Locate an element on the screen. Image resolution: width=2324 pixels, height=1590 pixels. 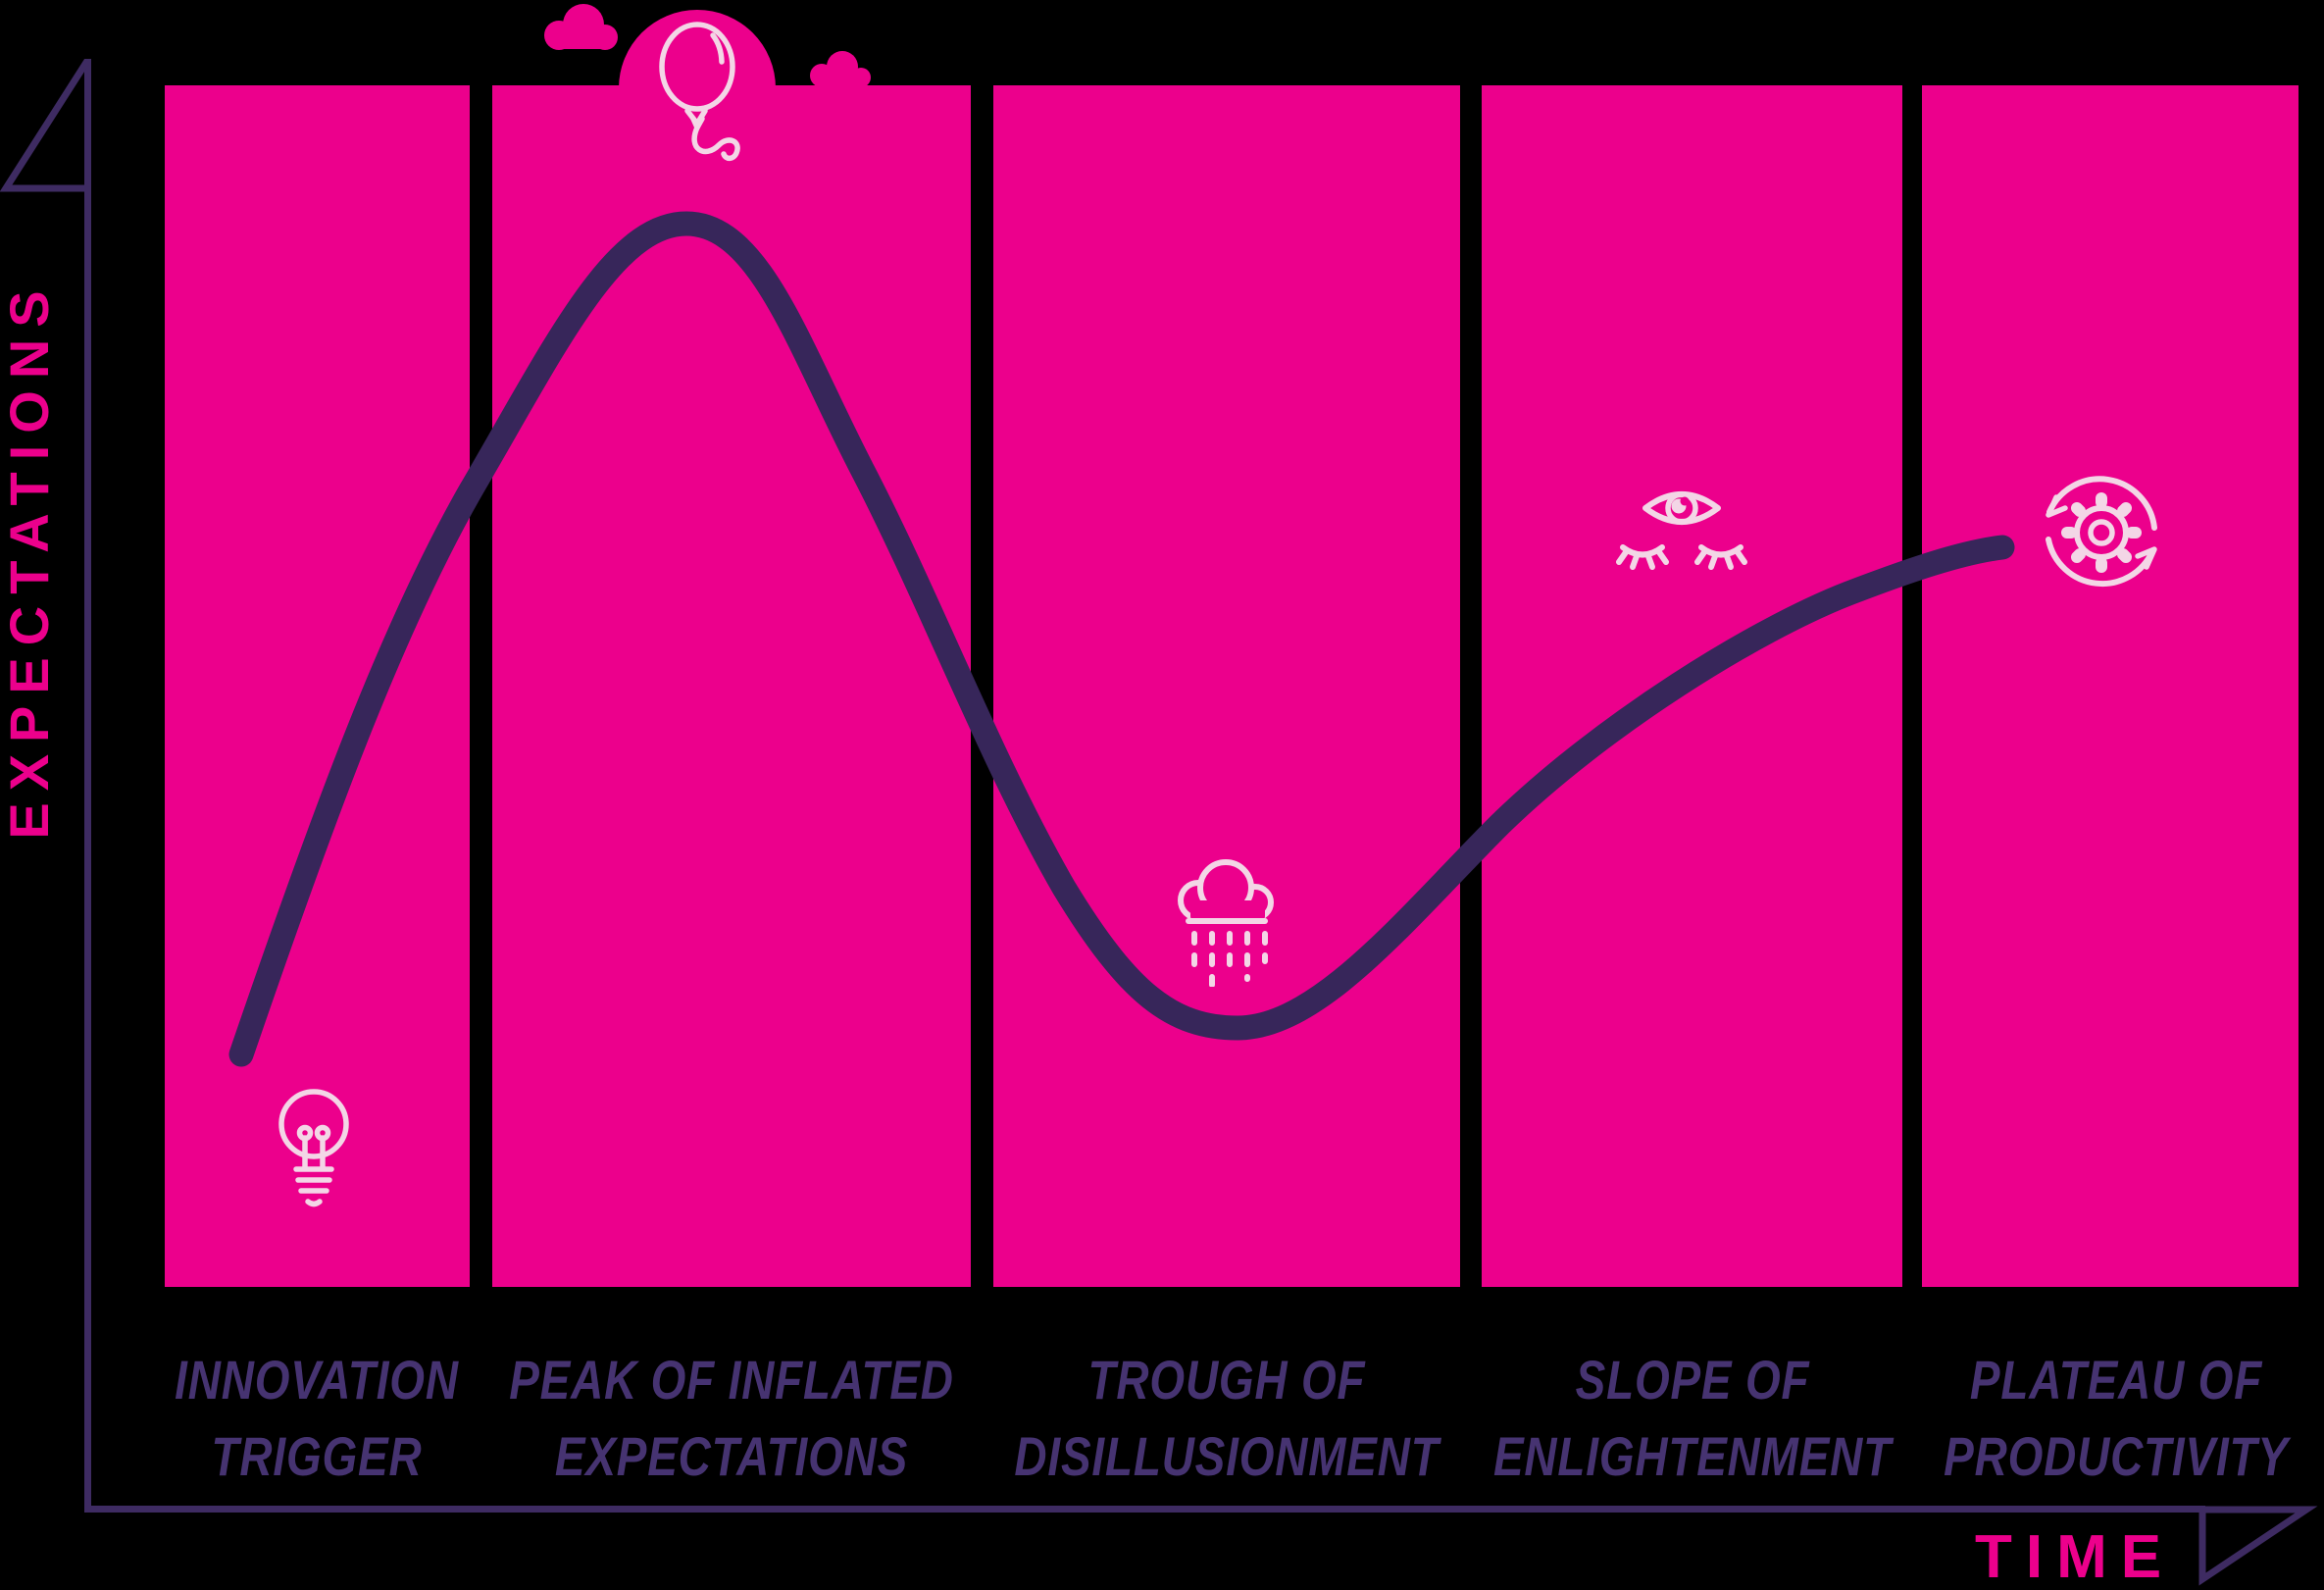
y-axis-arrow-icon is located at coordinates (45, 126).